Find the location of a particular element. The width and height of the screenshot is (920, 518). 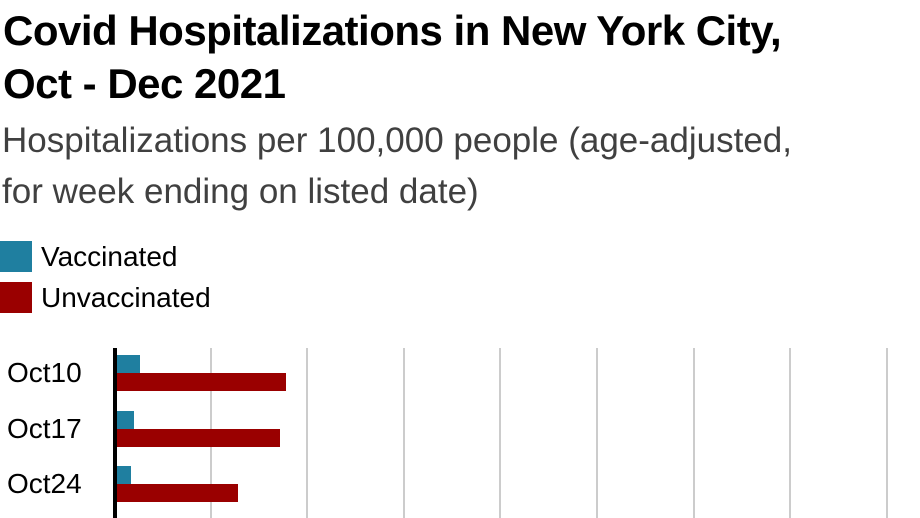

legend-item-unvaccinated: Unvaccinated is located at coordinates (105, 297).